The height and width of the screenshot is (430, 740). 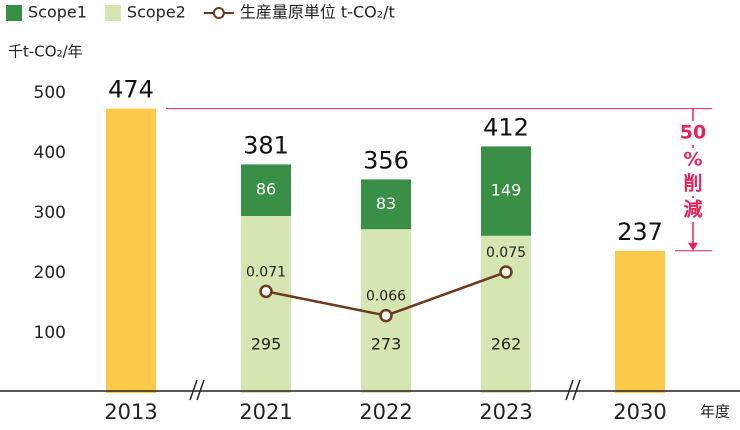 I want to click on x-tick-label: 2022, so click(x=385, y=412).